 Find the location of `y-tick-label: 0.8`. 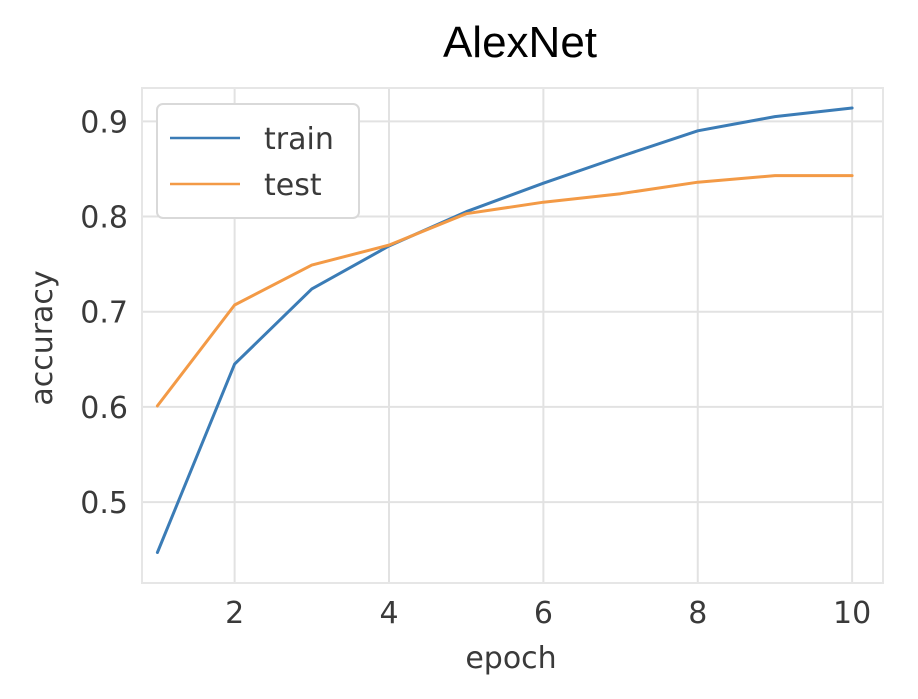

y-tick-label: 0.8 is located at coordinates (104, 218).